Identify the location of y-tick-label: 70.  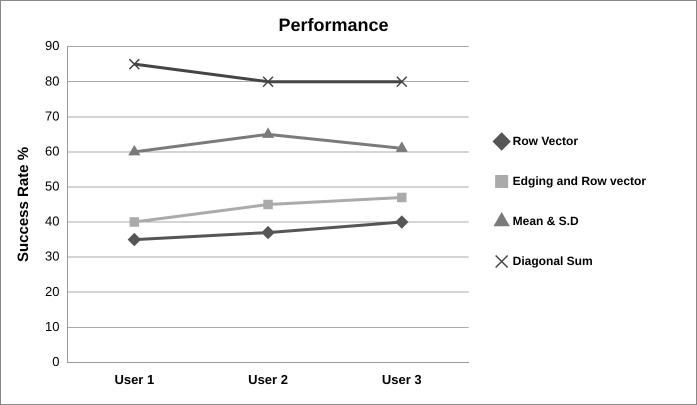
(52, 116).